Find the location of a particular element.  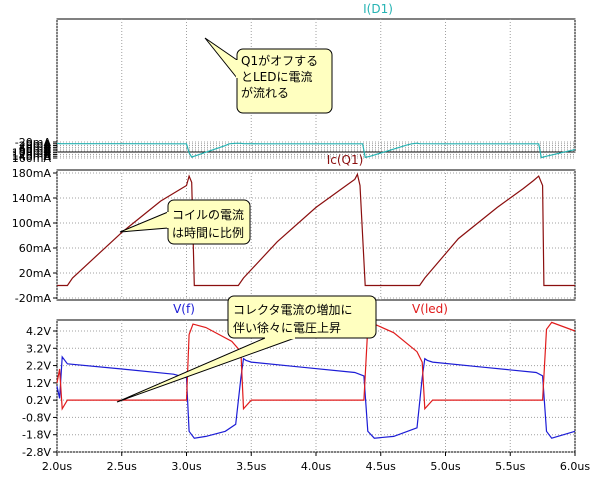

x-tick-label: 2.5us is located at coordinates (122, 466).